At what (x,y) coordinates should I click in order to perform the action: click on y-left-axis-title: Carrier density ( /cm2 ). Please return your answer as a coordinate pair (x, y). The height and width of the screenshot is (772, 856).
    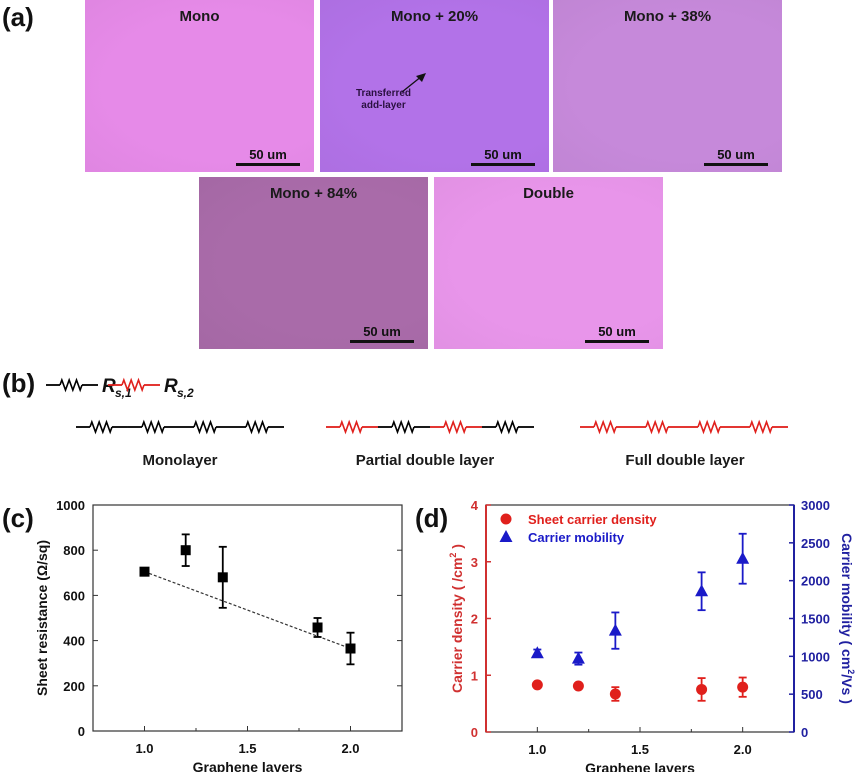
    Looking at the image, I should click on (456, 618).